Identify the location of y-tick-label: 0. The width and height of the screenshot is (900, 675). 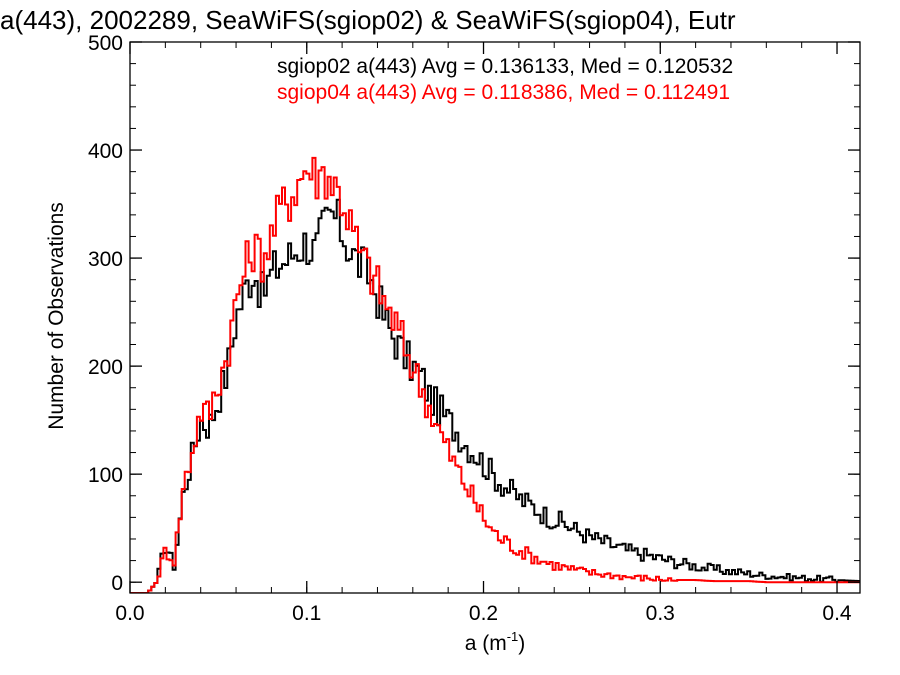
(117, 583).